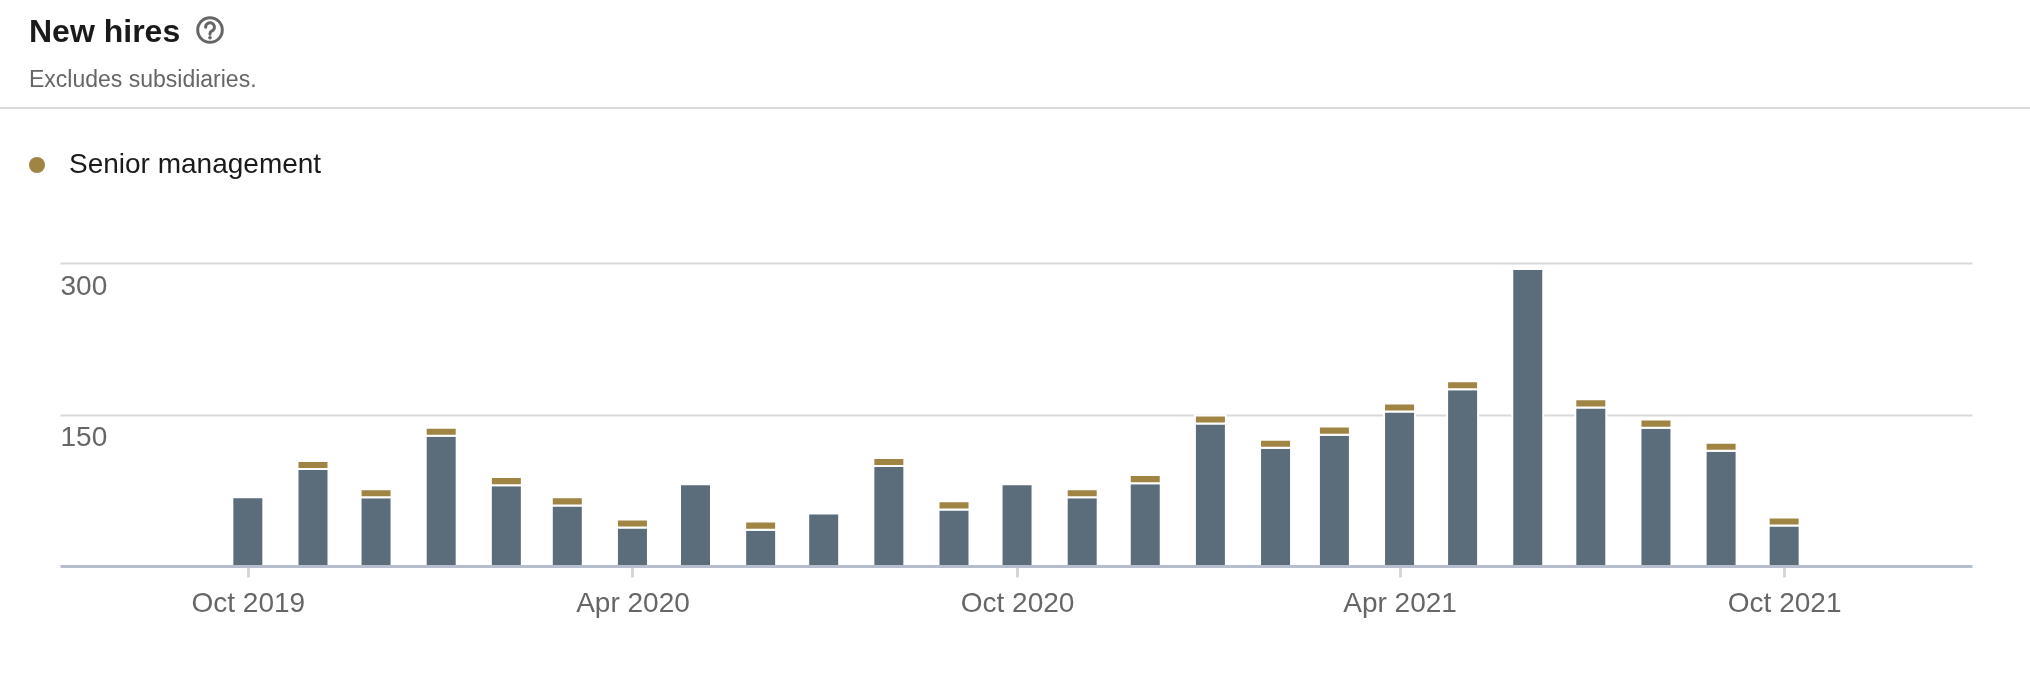  What do you see at coordinates (1400, 602) in the screenshot?
I see `x-tick-label: Apr 2021` at bounding box center [1400, 602].